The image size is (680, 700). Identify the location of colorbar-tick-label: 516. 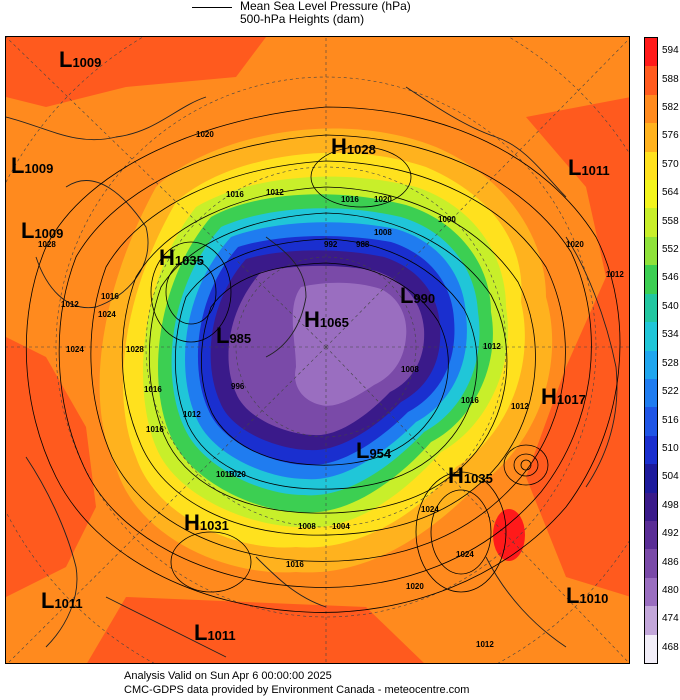
(670, 420).